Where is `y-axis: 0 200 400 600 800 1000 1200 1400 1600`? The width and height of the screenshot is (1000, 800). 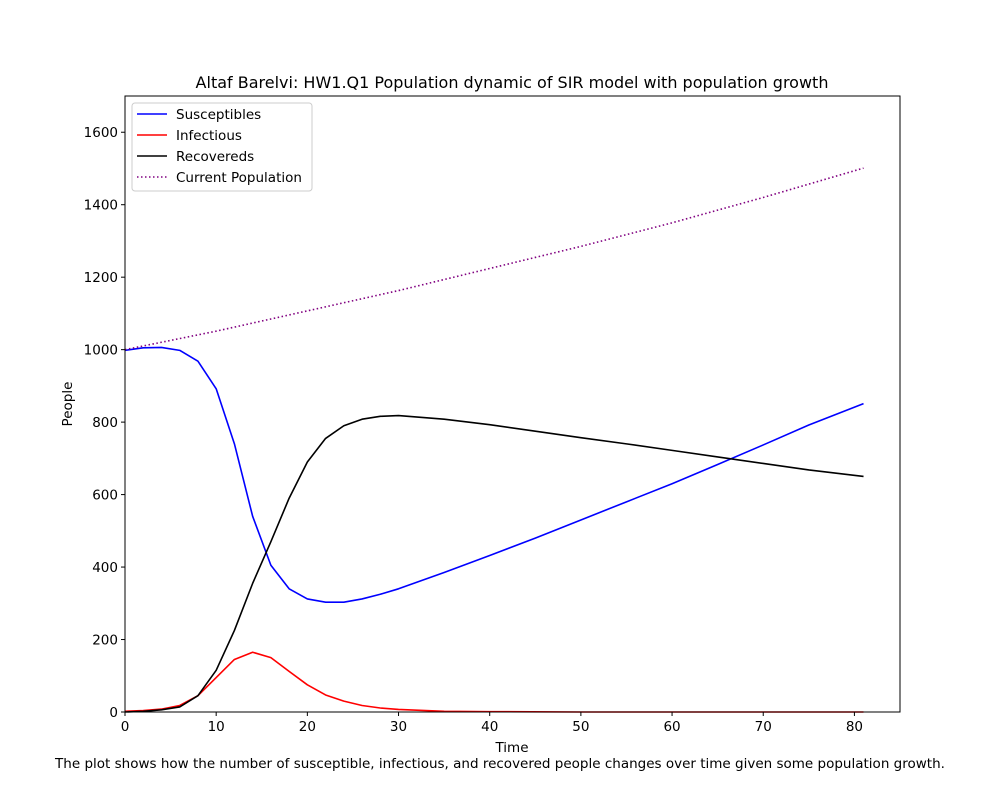
y-axis: 0 200 400 600 800 1000 1200 1400 1600 is located at coordinates (104, 423).